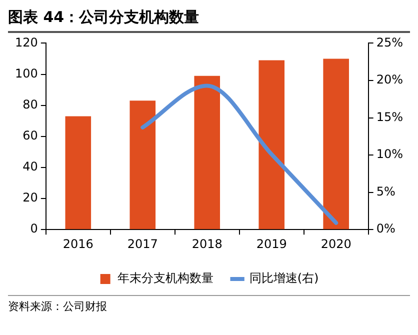 This screenshot has width=418, height=335. Describe the element at coordinates (209, 20) in the screenshot. I see `chart-title: 图表 44：公司分支机构数量` at that location.